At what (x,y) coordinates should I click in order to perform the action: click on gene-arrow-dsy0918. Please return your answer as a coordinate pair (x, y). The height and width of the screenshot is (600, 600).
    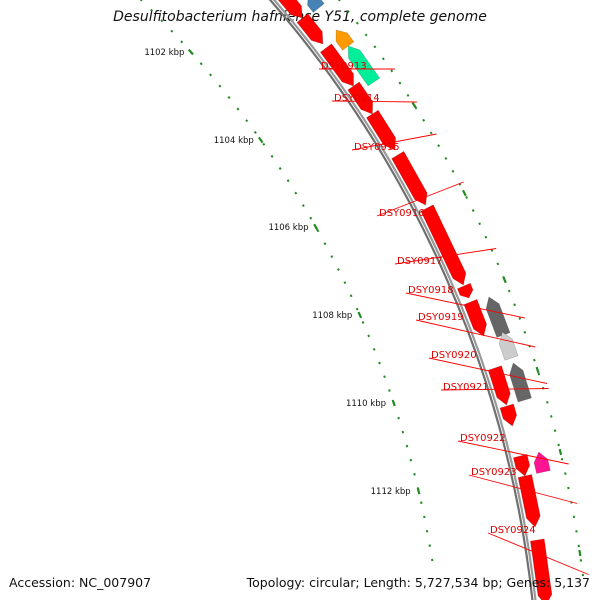
    Looking at the image, I should click on (498, 317).